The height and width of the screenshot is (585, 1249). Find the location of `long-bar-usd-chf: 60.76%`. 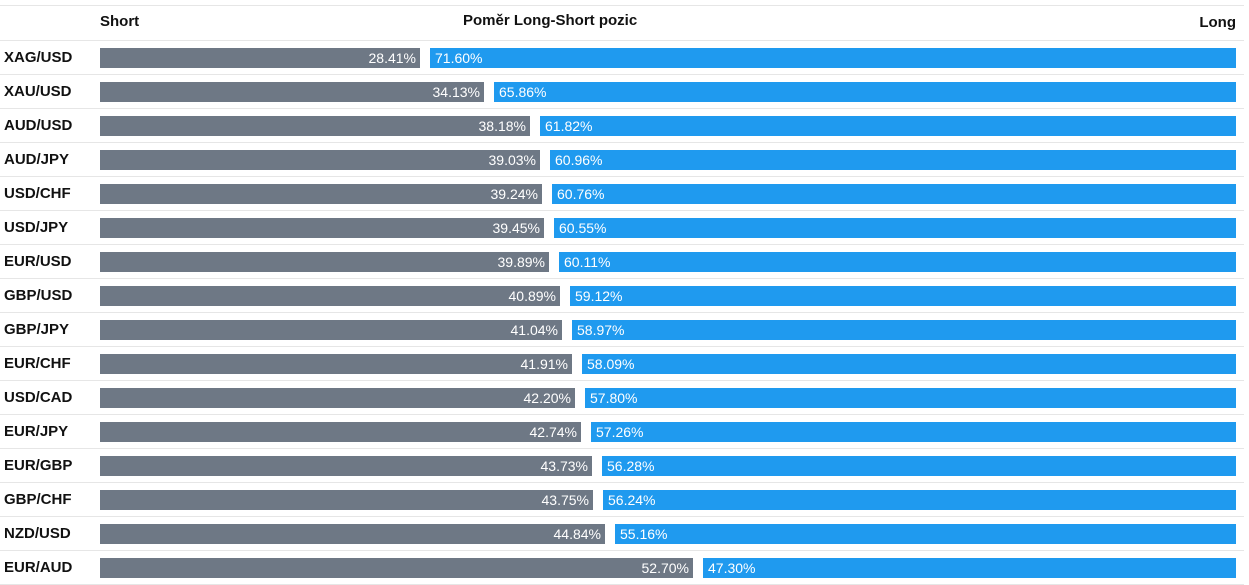

long-bar-usd-chf: 60.76% is located at coordinates (894, 194).